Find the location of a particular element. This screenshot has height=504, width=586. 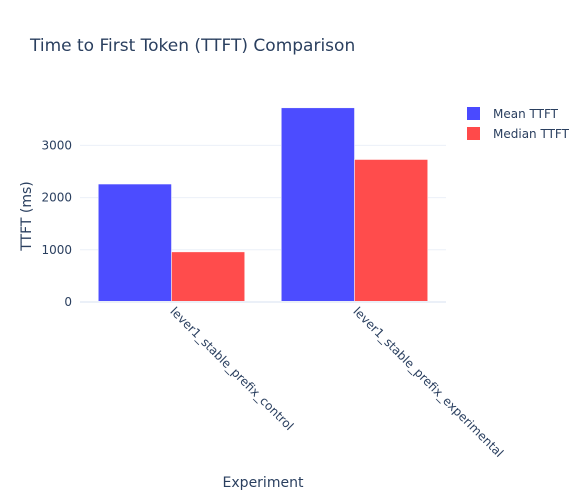

x-axis-title: Experiment is located at coordinates (263, 483).